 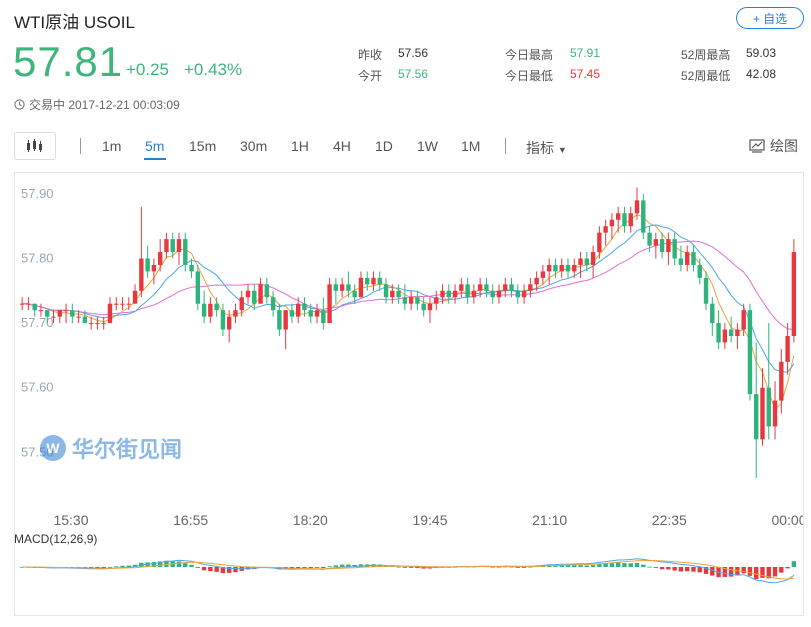 I want to click on period-1h: 1H, so click(x=300, y=146).